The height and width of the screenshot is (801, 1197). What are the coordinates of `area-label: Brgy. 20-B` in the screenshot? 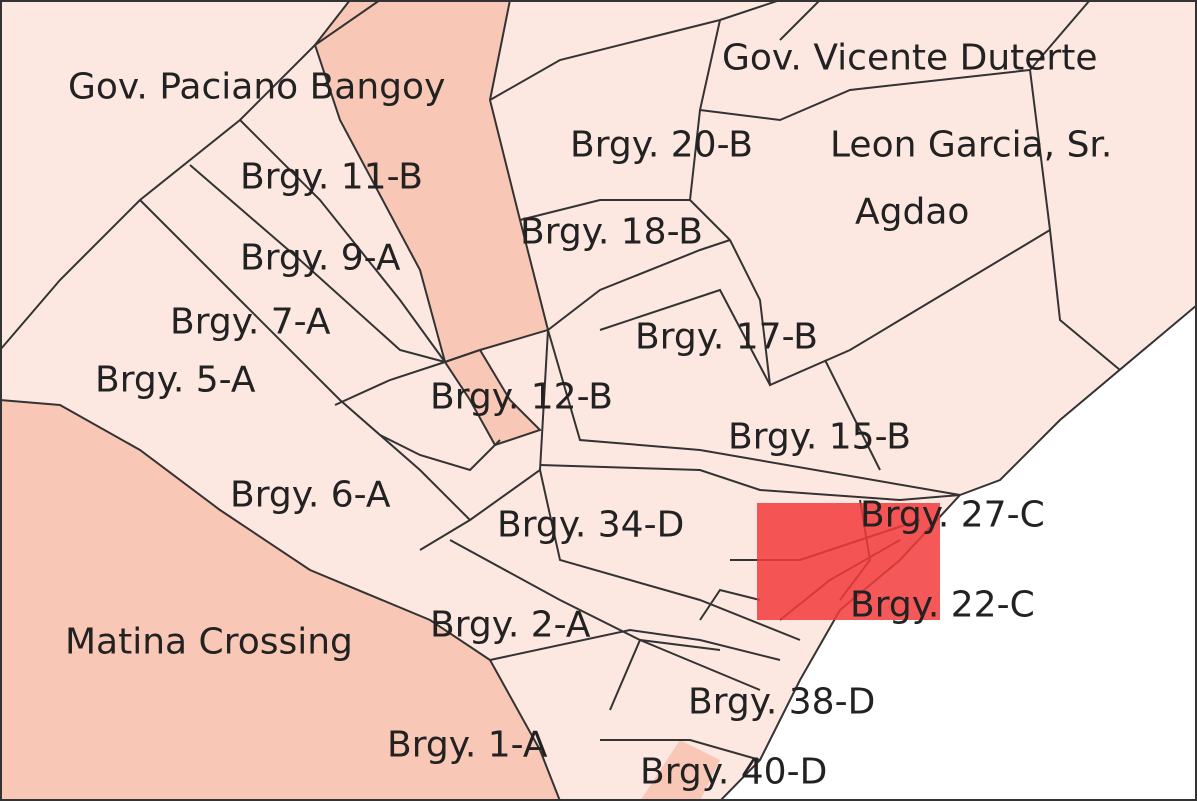 It's located at (661, 145).